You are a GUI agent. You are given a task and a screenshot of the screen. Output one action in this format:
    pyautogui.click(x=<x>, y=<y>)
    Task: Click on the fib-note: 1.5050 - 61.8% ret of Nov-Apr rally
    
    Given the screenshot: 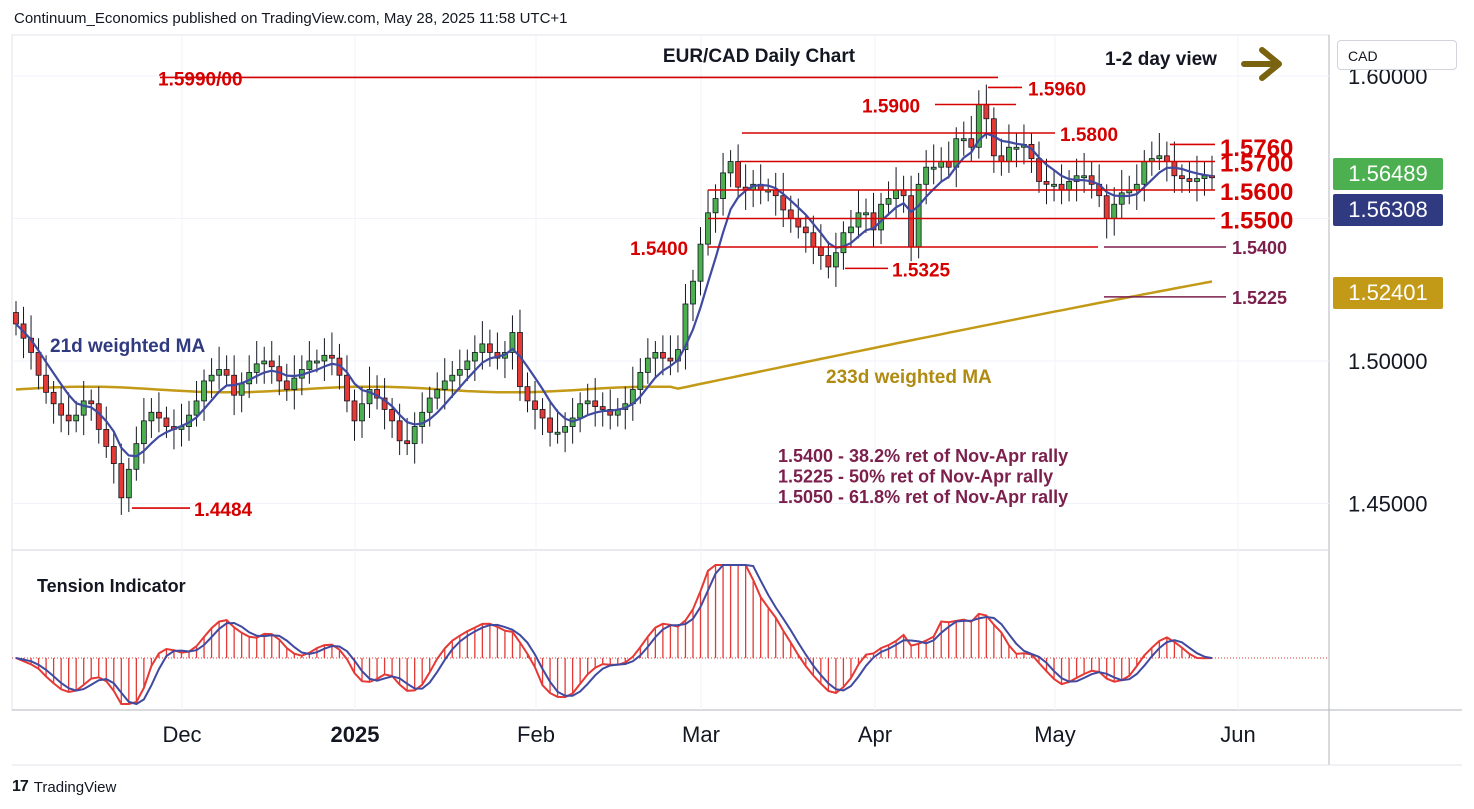 What is the action you would take?
    pyautogui.click(x=923, y=497)
    